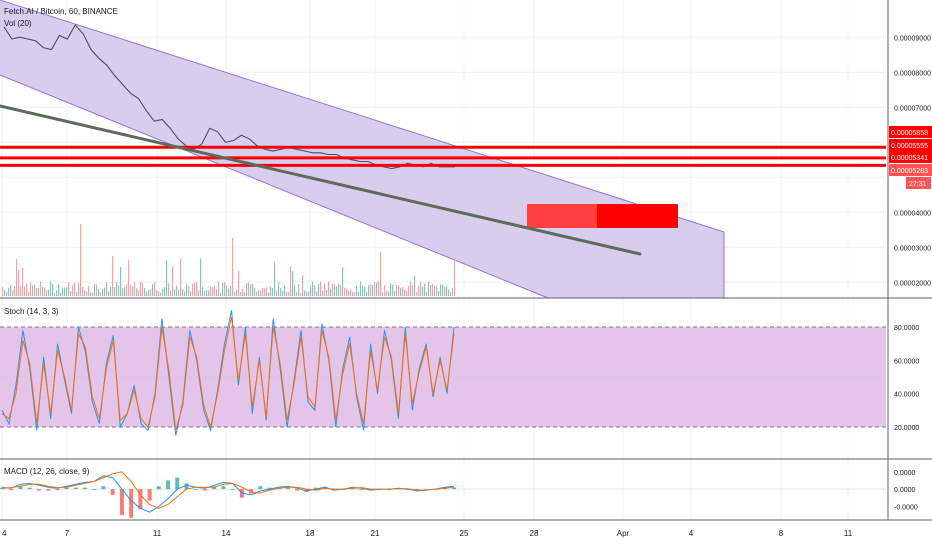 Image resolution: width=932 pixels, height=550 pixels. Describe the element at coordinates (912, 38) in the screenshot. I see `price-tick-label: 0.00009000` at that location.